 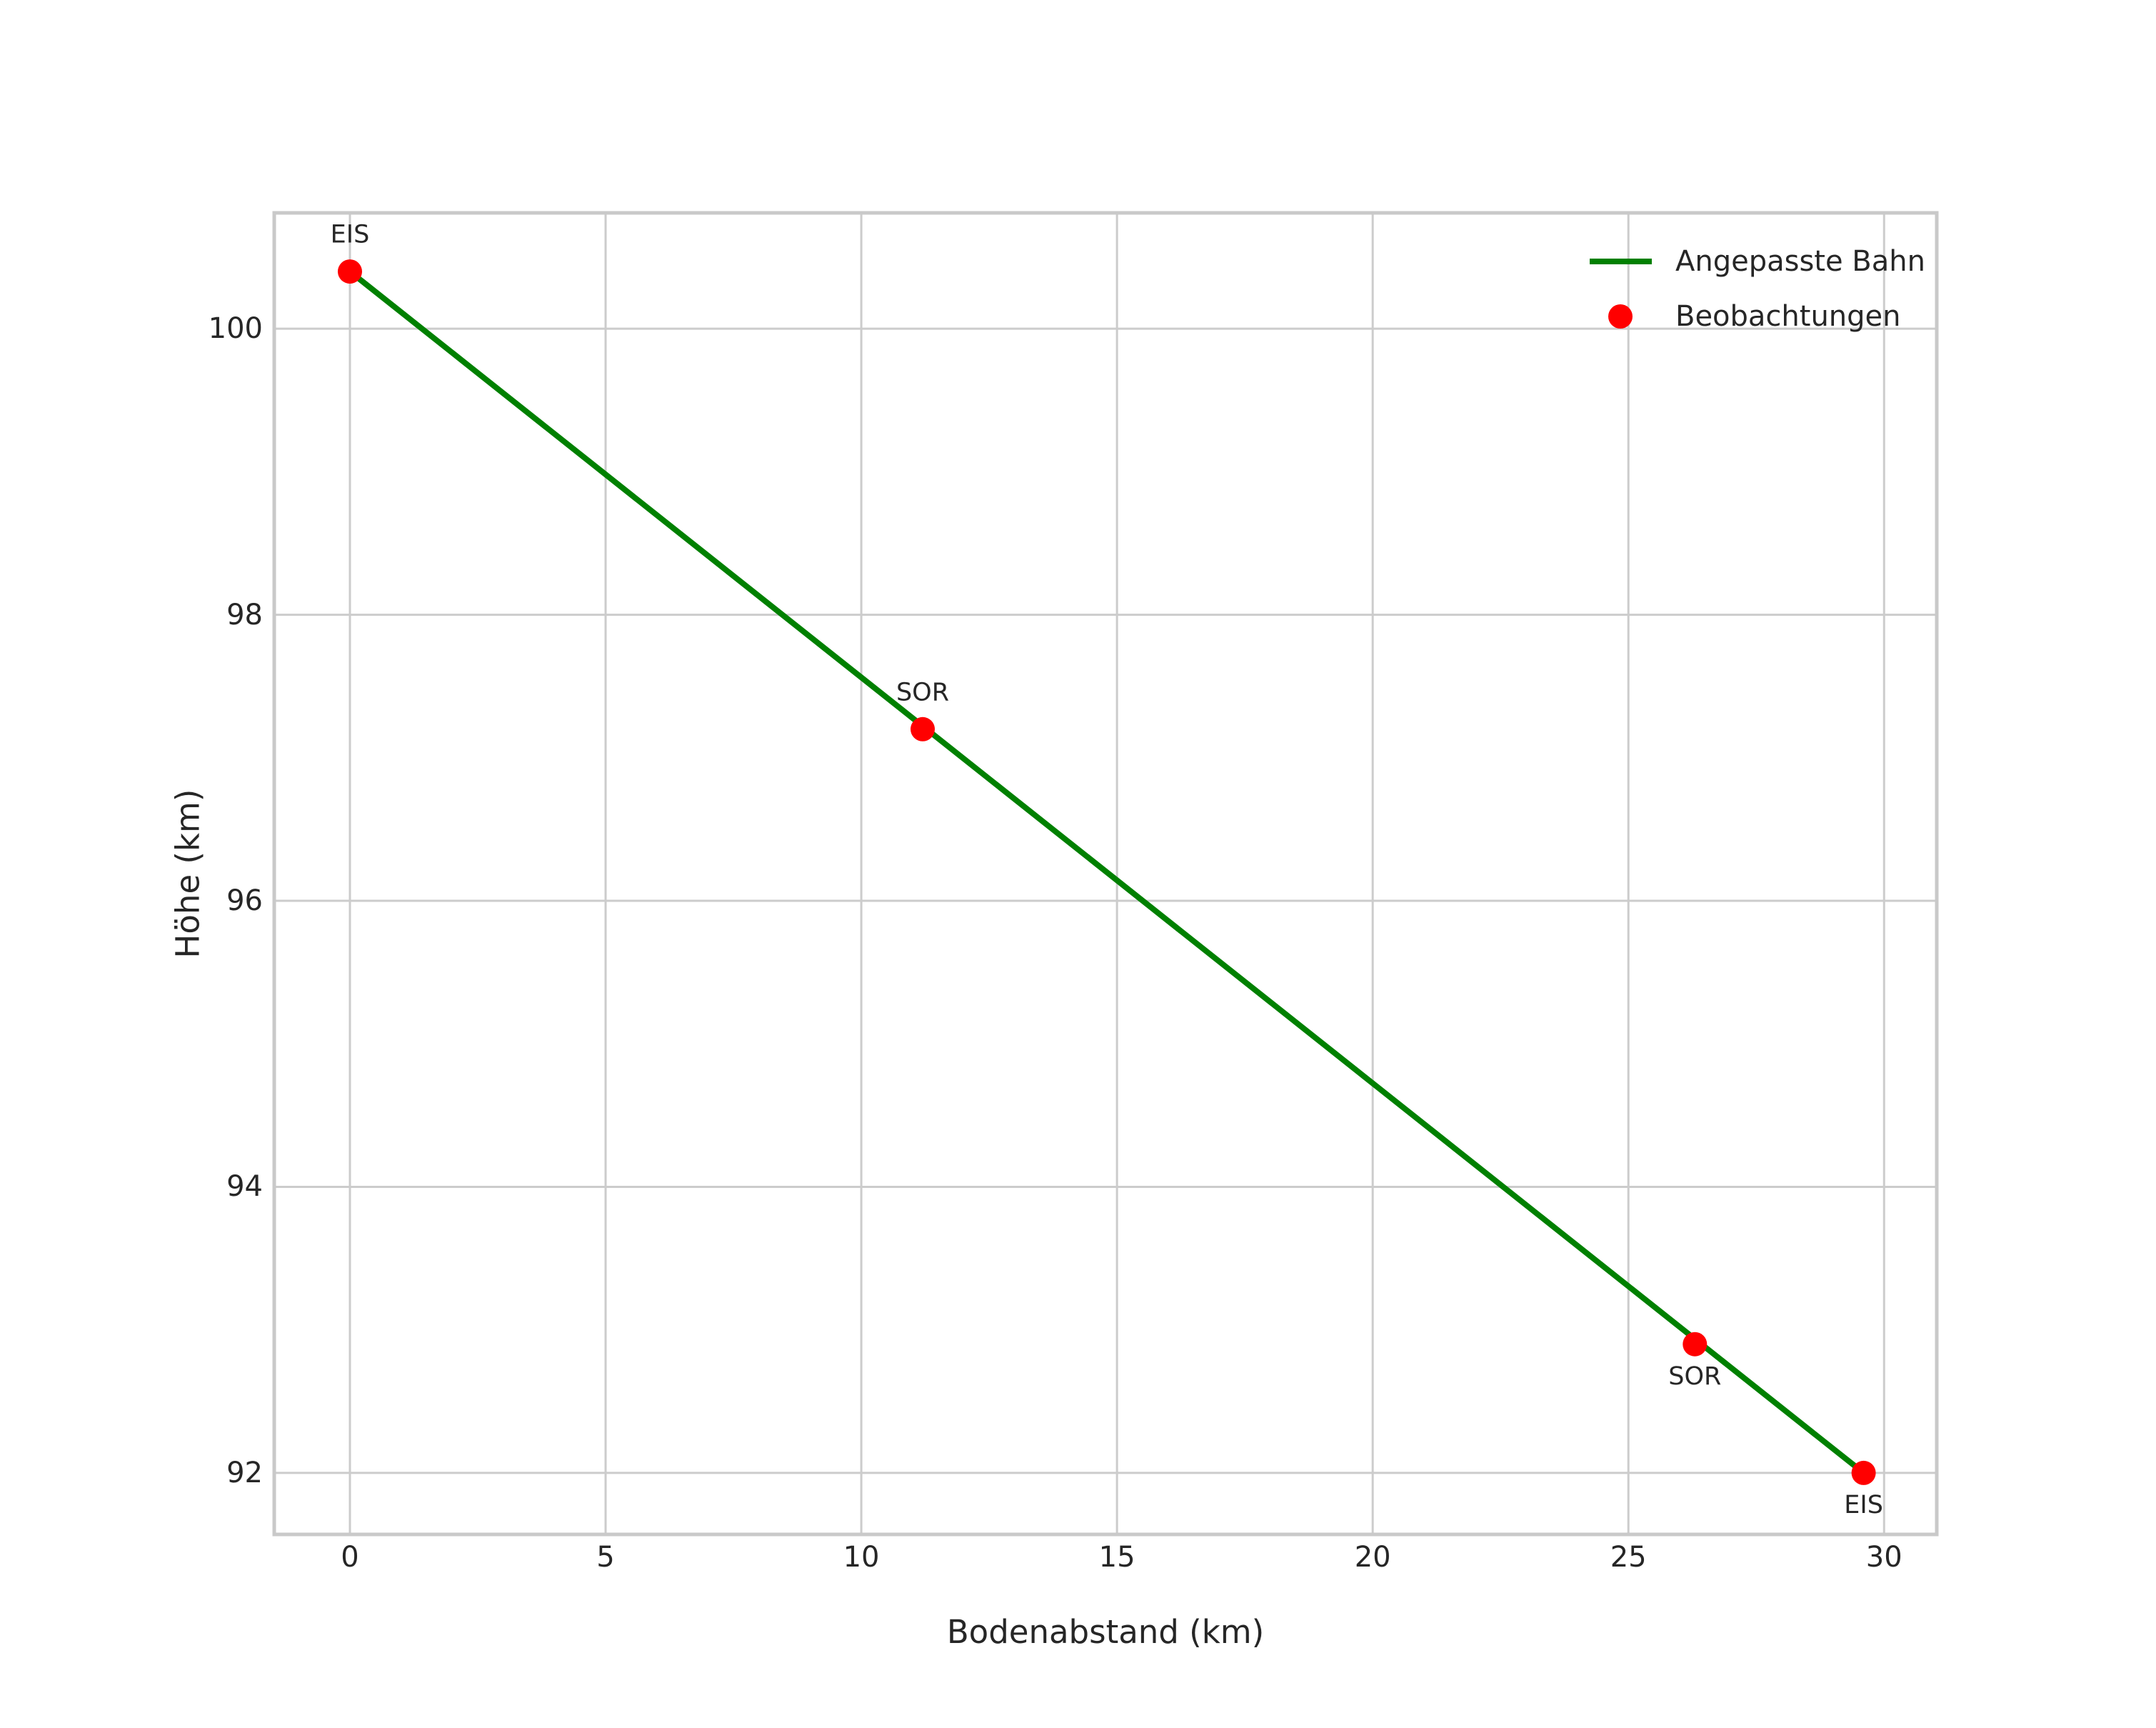 What do you see at coordinates (1106, 1632) in the screenshot?
I see `x-axis-label: Bodenabstand (km)` at bounding box center [1106, 1632].